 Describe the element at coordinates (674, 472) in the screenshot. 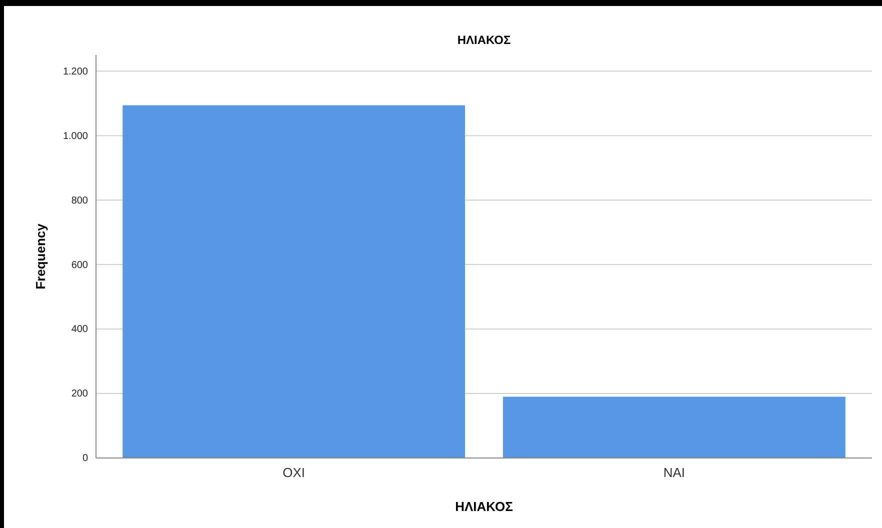

I see `x-tick-label: ΝΑΙ` at that location.